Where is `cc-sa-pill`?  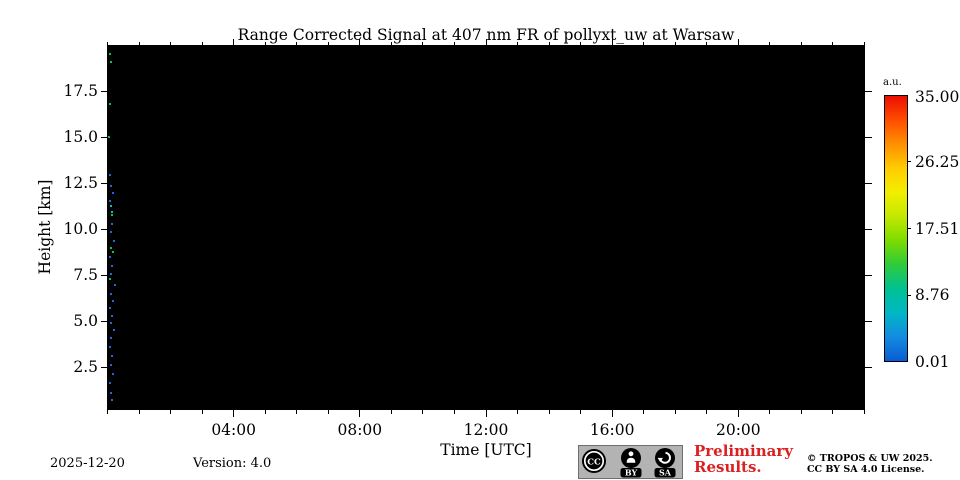 cc-sa-pill is located at coordinates (665, 473).